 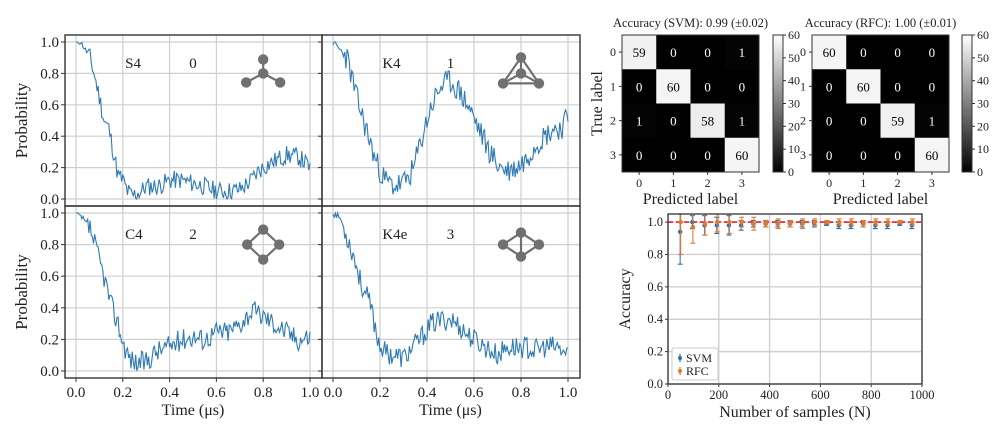 I want to click on y-tick-label: 0, so click(x=803, y=52).